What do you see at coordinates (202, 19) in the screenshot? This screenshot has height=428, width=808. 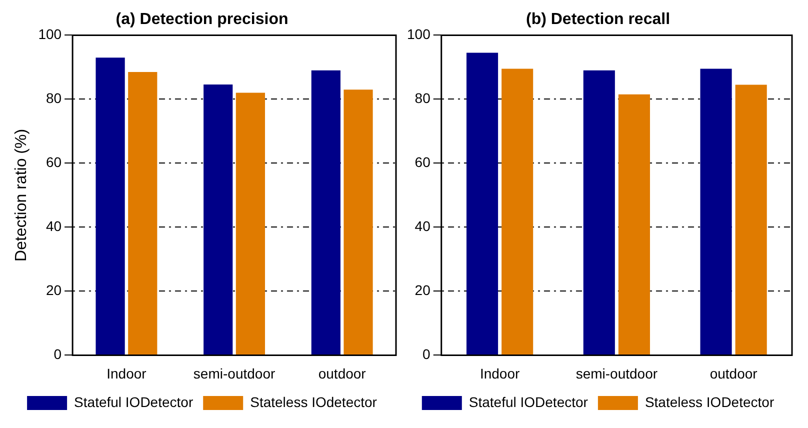 I see `chart-title: (a) Detection precision` at bounding box center [202, 19].